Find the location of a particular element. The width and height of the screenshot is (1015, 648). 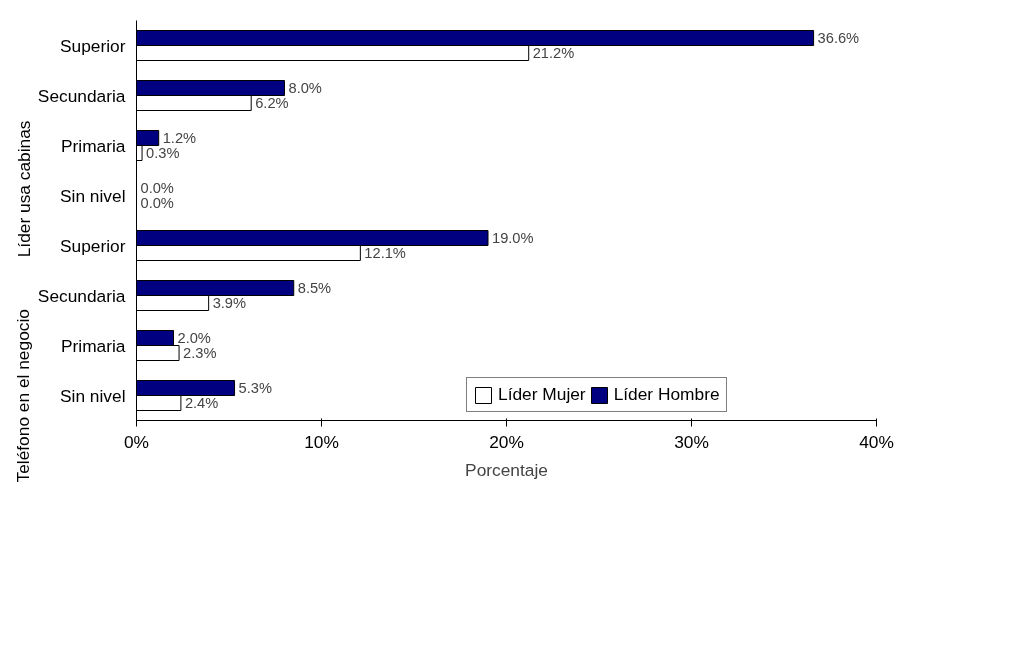

data-label: 2.0% is located at coordinates (194, 338).